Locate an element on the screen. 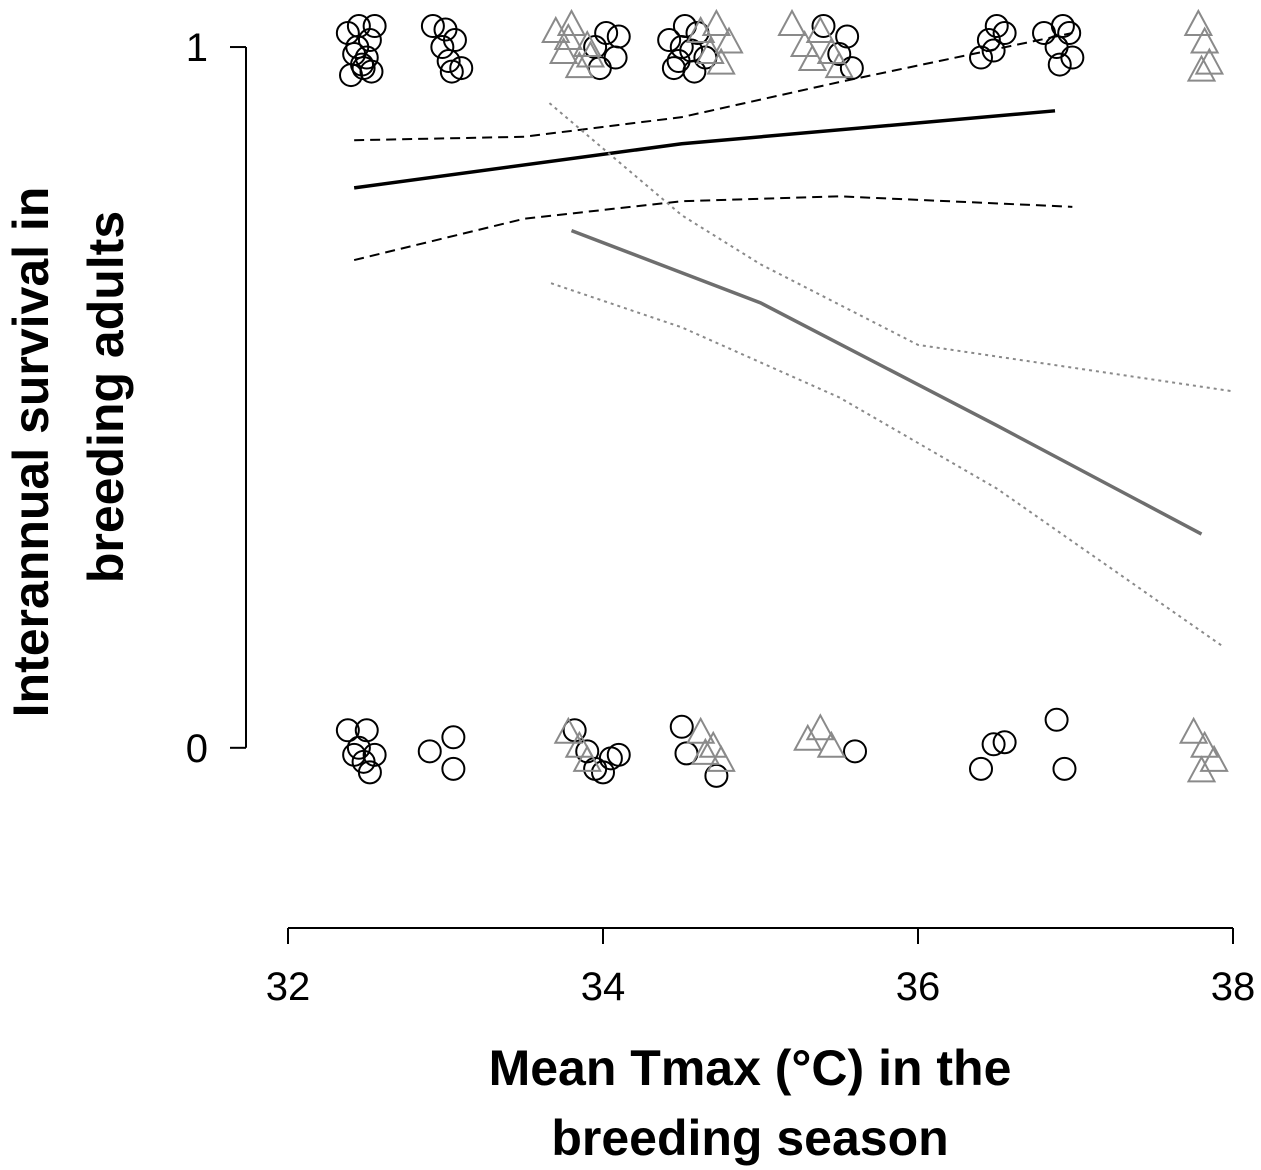  y-tick-label: 1 is located at coordinates (197, 48).